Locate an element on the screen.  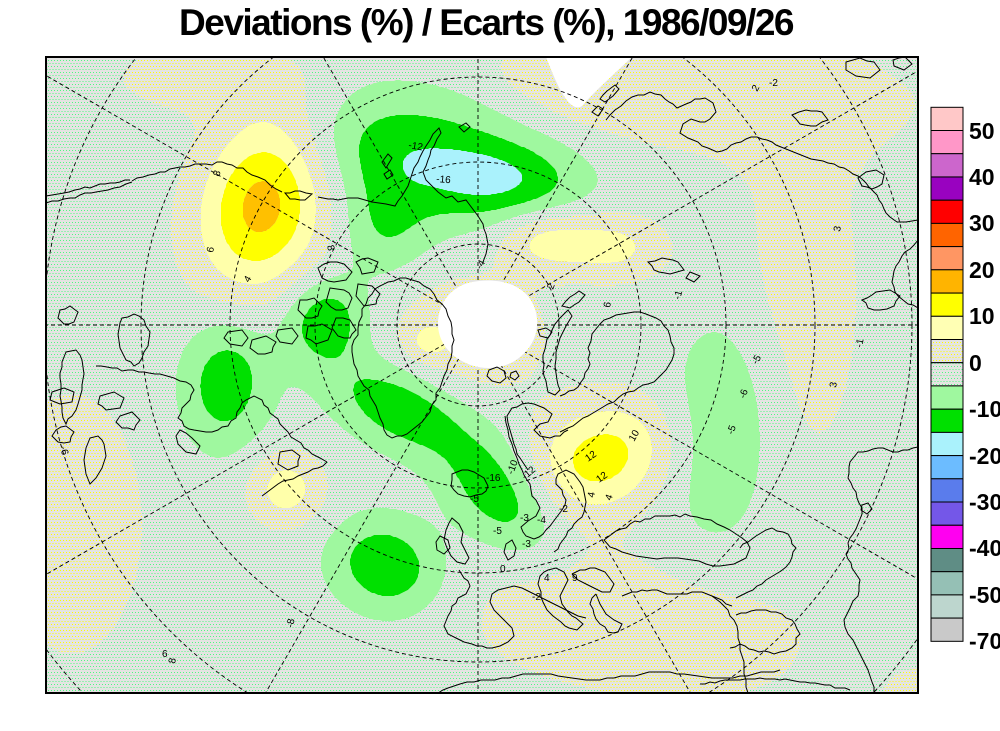
svg-text: -30 is located at coordinates (984, 502).